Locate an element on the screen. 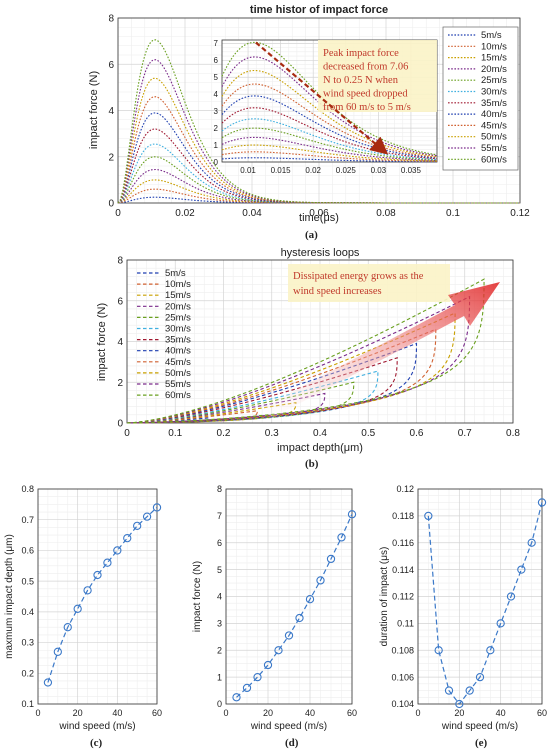 The image size is (550, 751). legend-label: 45m/s is located at coordinates (494, 125).